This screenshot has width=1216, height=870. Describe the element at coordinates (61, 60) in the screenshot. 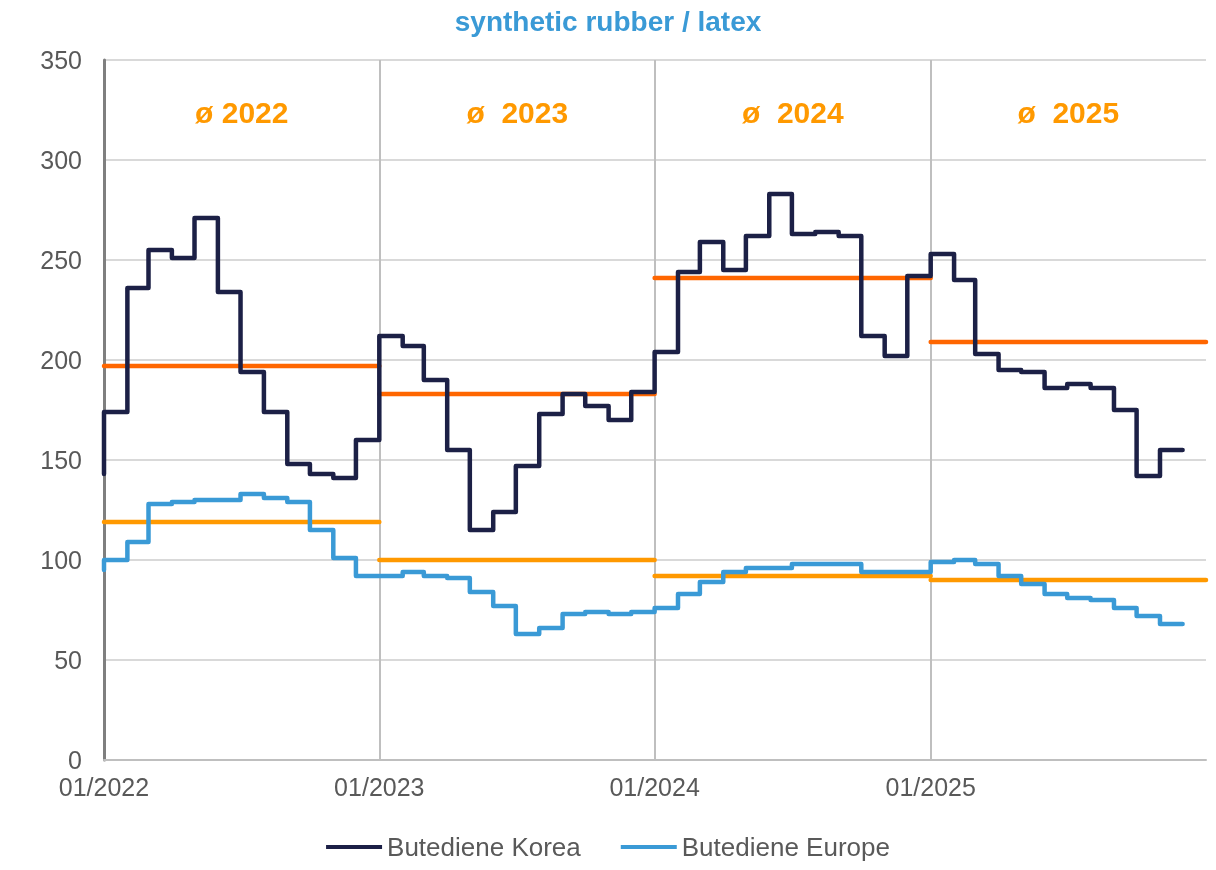

I see `y-tick-label: 350` at that location.